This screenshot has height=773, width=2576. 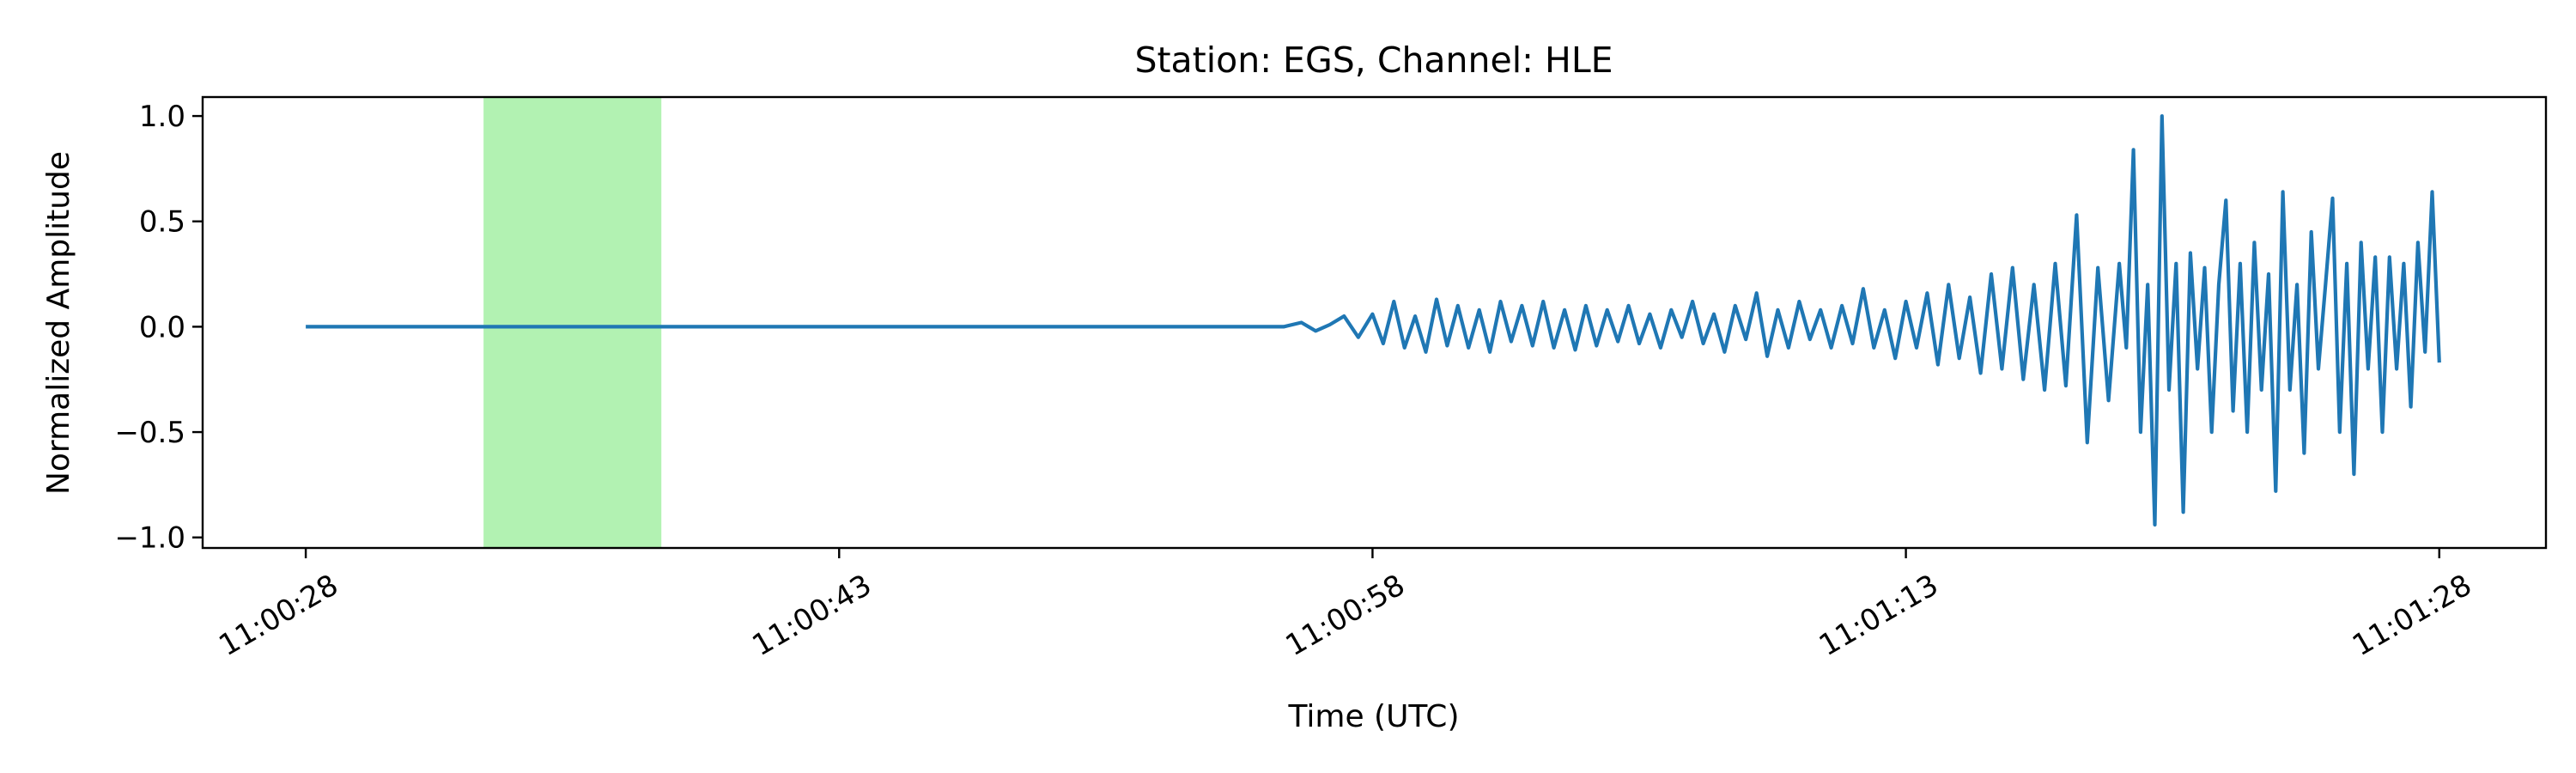 I want to click on y-tick-label: −1.0, so click(x=149, y=538).